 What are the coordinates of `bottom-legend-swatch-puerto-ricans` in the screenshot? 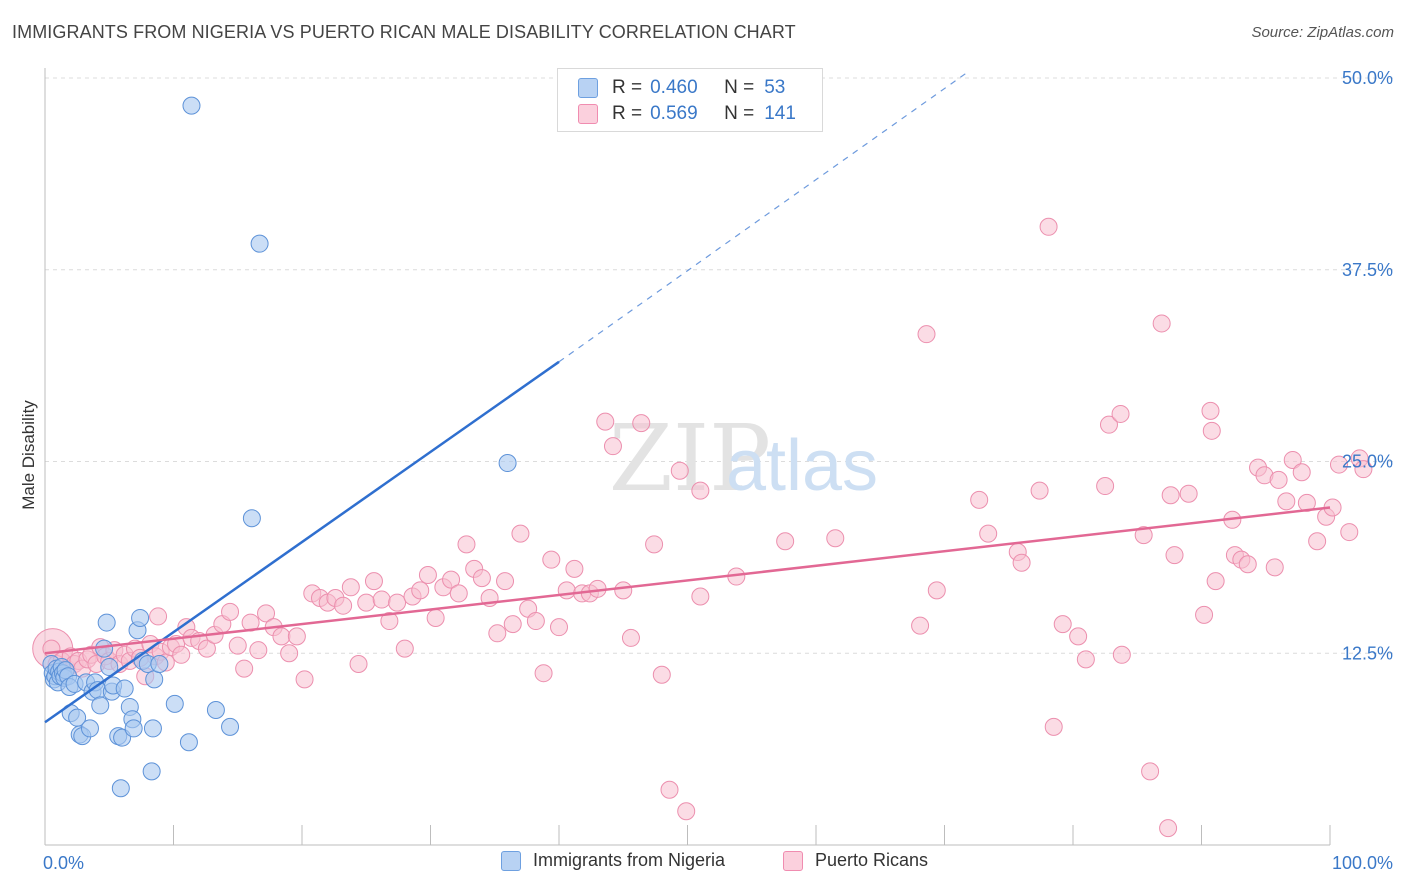 It's located at (793, 860).